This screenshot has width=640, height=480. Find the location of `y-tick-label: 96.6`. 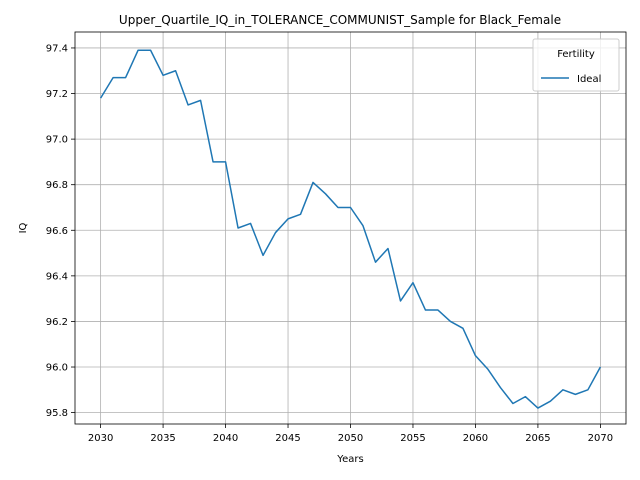

y-tick-label: 96.6 is located at coordinates (57, 231).